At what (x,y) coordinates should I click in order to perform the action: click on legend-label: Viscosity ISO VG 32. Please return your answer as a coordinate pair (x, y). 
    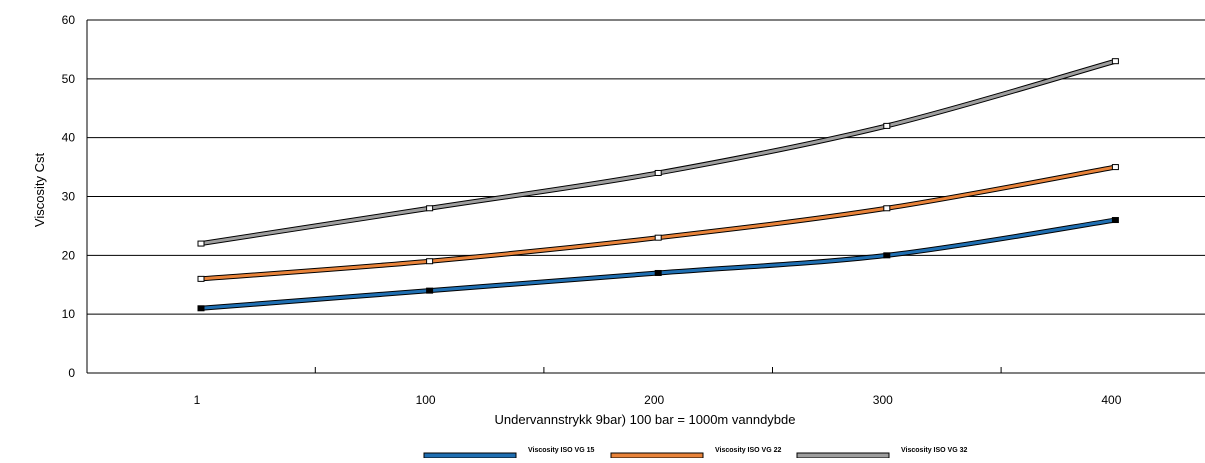
    Looking at the image, I should click on (934, 450).